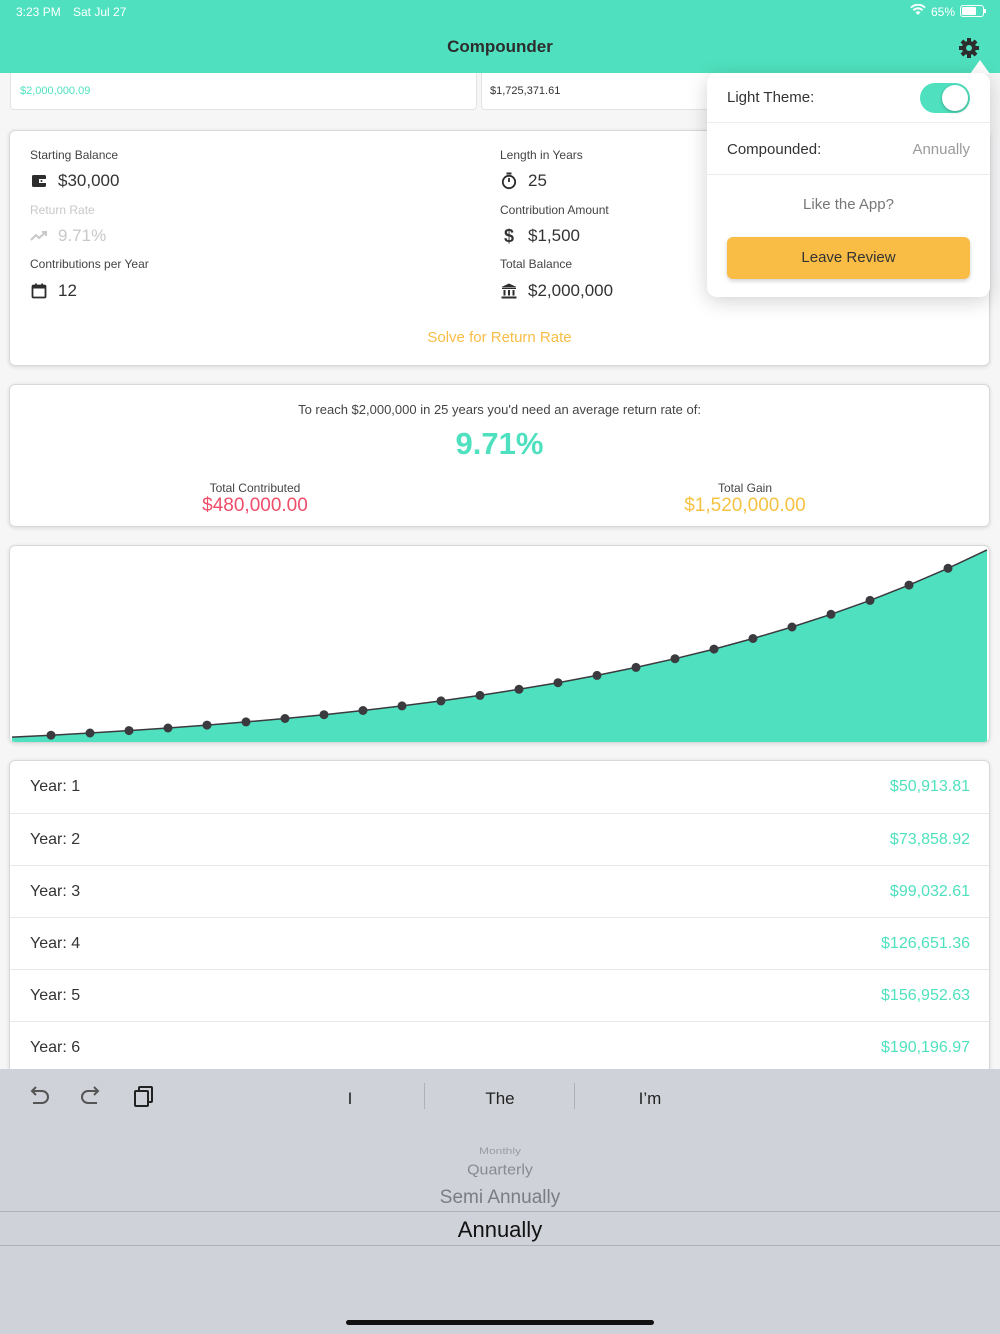 This screenshot has width=1000, height=1334. What do you see at coordinates (74, 155) in the screenshot?
I see `starting-balance-label: Starting Balance` at bounding box center [74, 155].